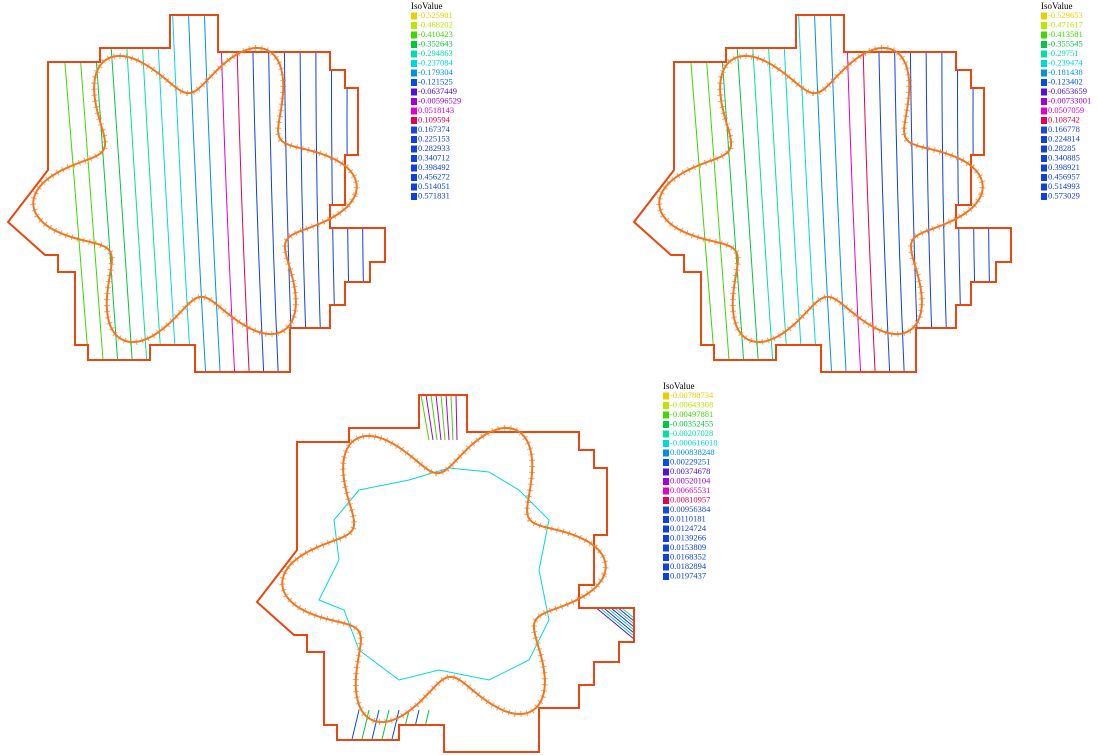  Describe the element at coordinates (435, 72) in the screenshot. I see `legend-value: -0.179304` at that location.